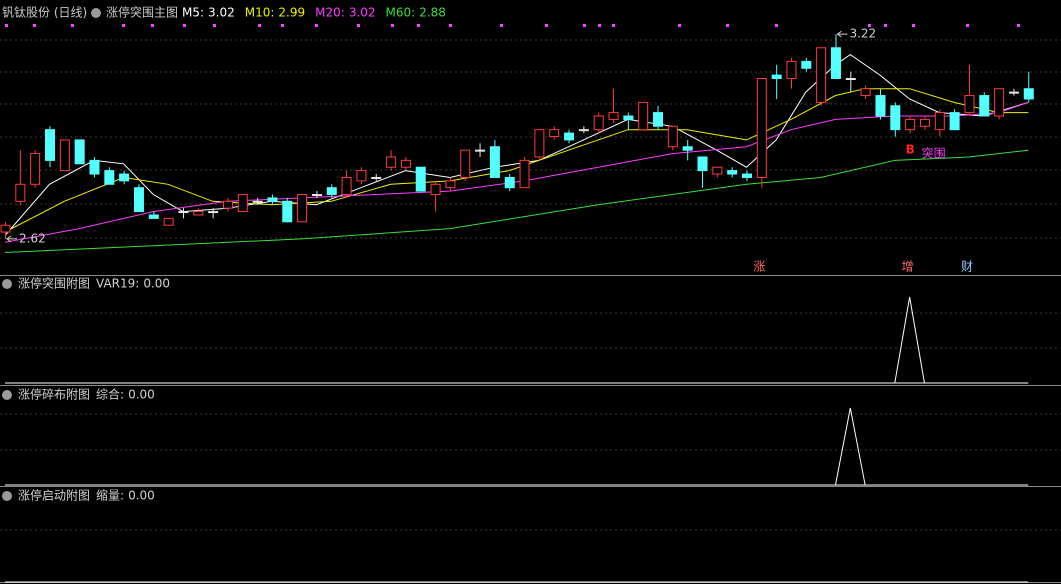 Image resolution: width=1061 pixels, height=584 pixels. What do you see at coordinates (291, 13) in the screenshot?
I see `legend-value: 2.99` at bounding box center [291, 13].